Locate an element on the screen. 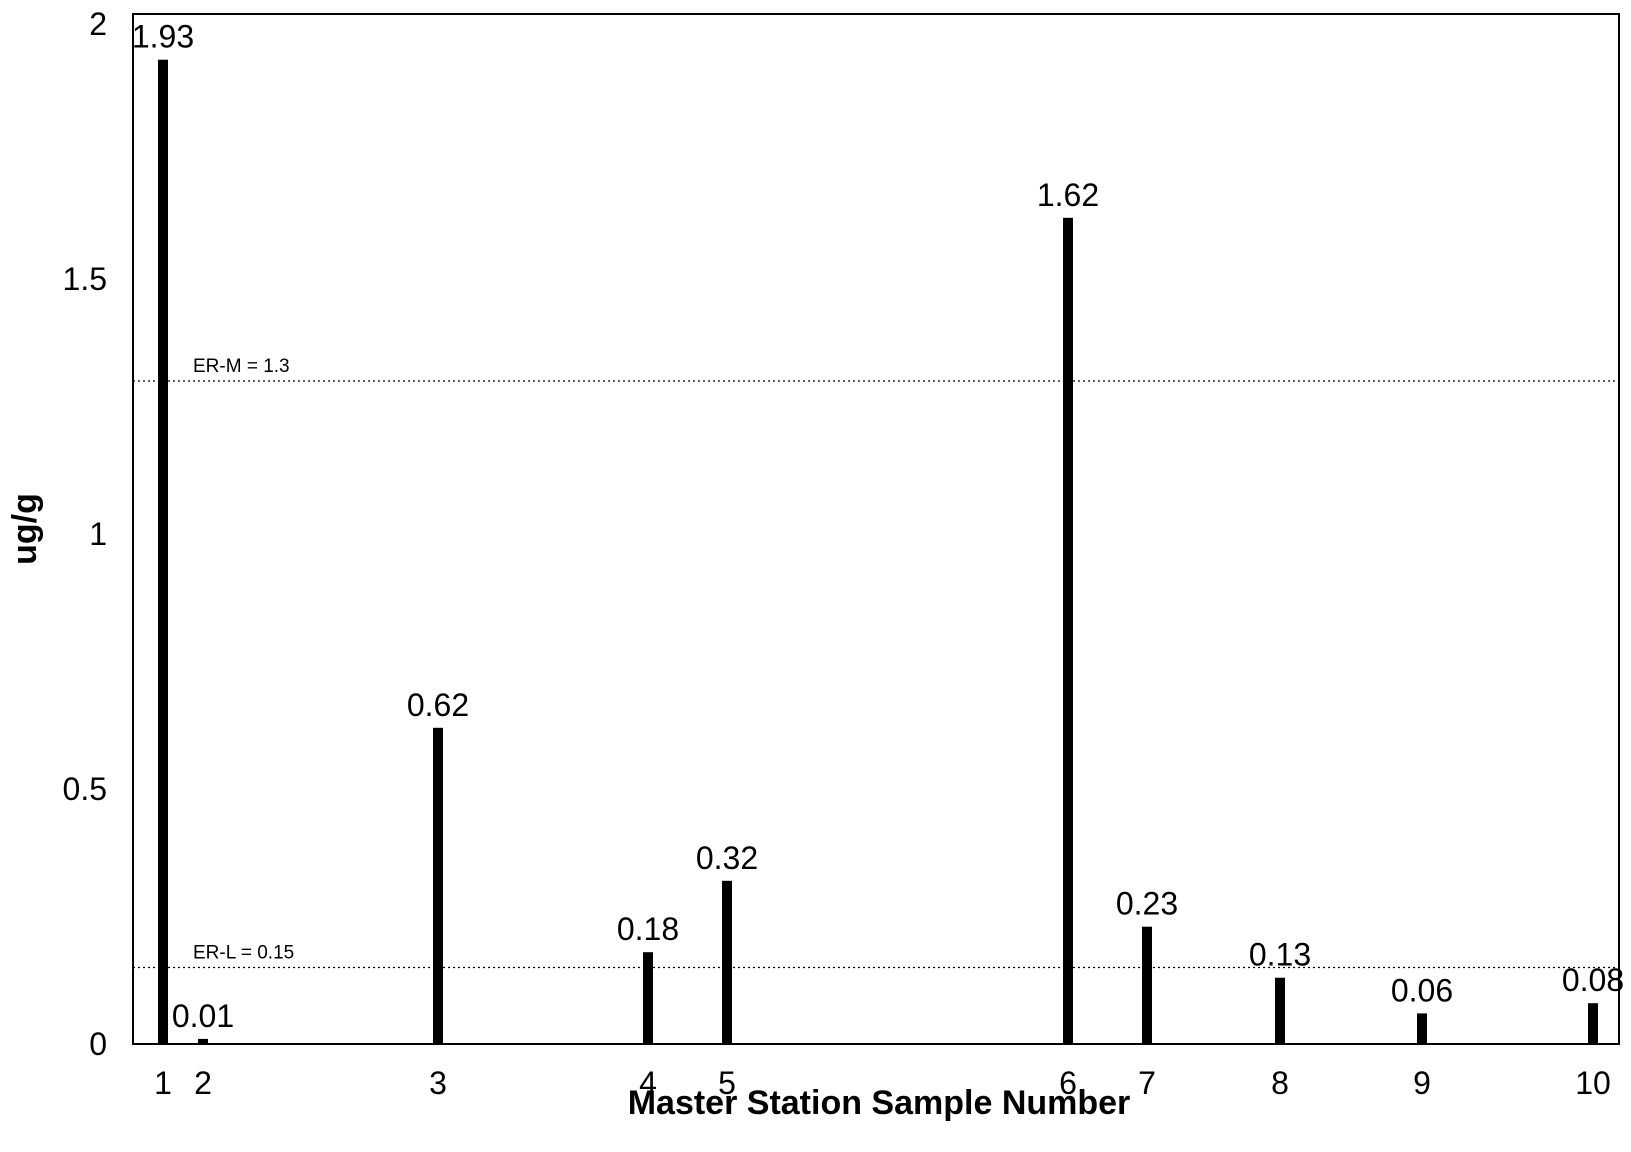  x-tick-label: 1 is located at coordinates (163, 1083).